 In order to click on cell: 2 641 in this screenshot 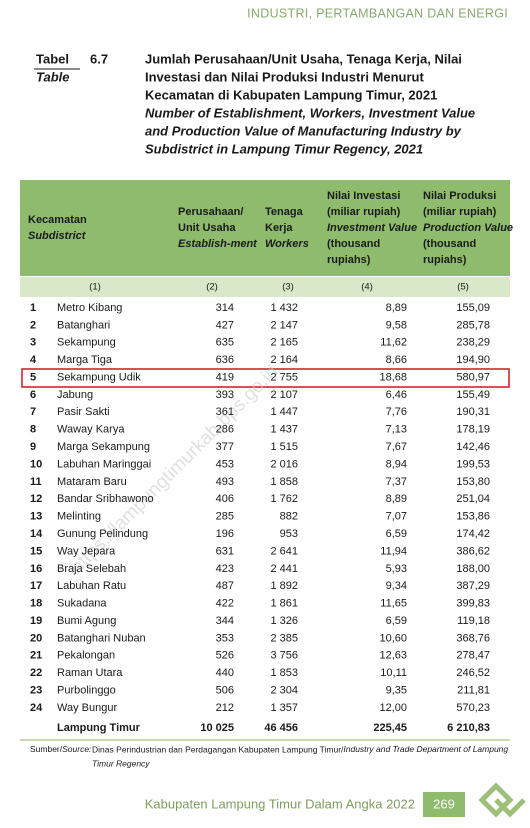, I will do `click(284, 551)`.